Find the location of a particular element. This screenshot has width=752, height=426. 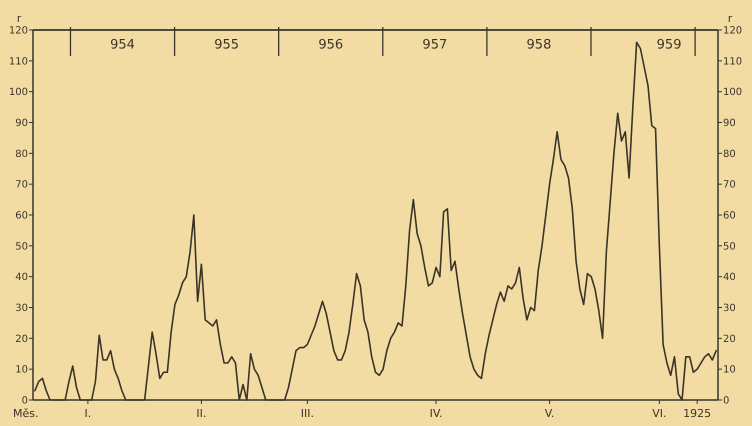

y2-tick-label: 110 is located at coordinates (732, 62).